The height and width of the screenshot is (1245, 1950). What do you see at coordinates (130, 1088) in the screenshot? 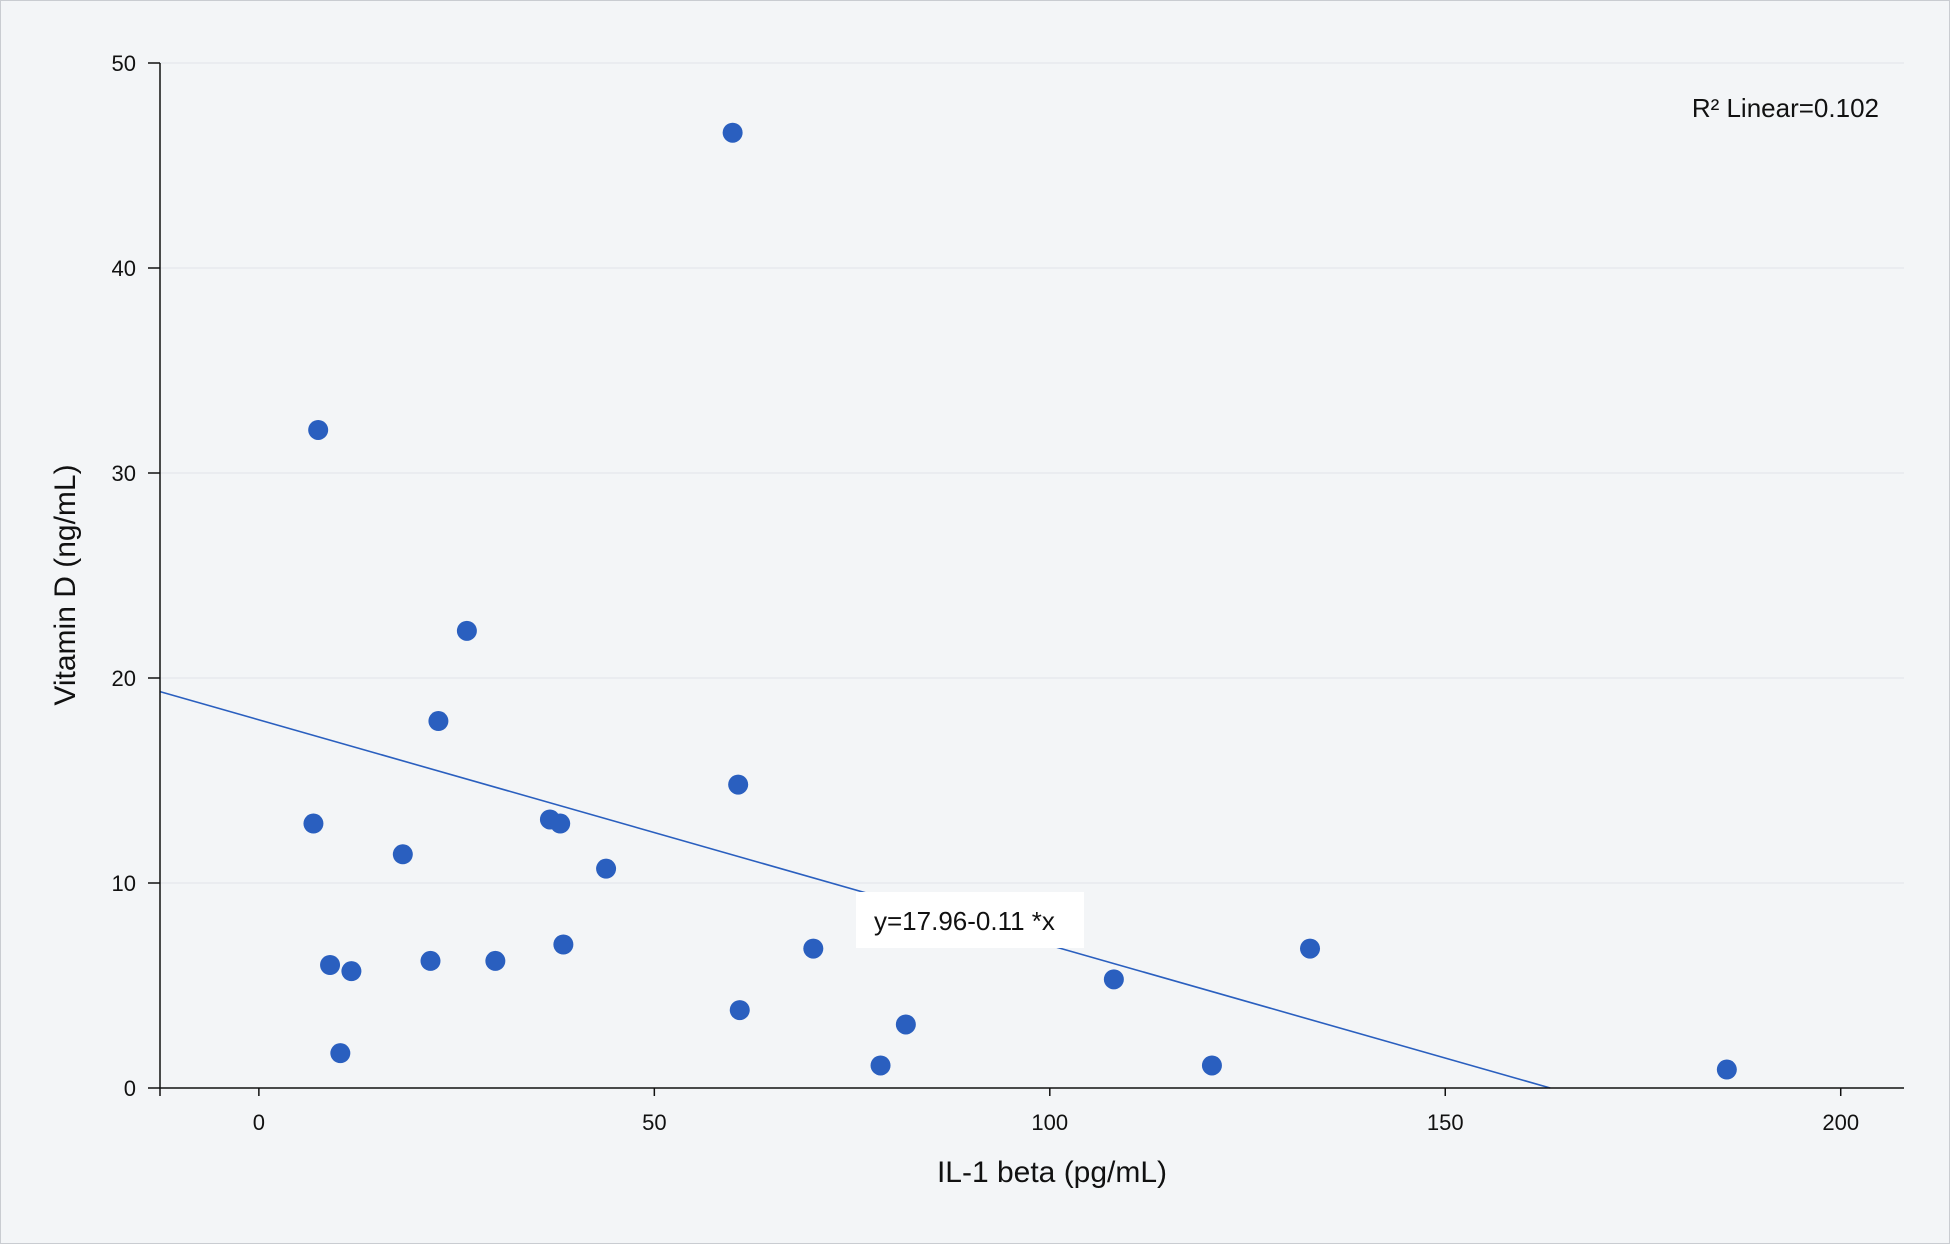
I see `y-tick-label: 0` at bounding box center [130, 1088].